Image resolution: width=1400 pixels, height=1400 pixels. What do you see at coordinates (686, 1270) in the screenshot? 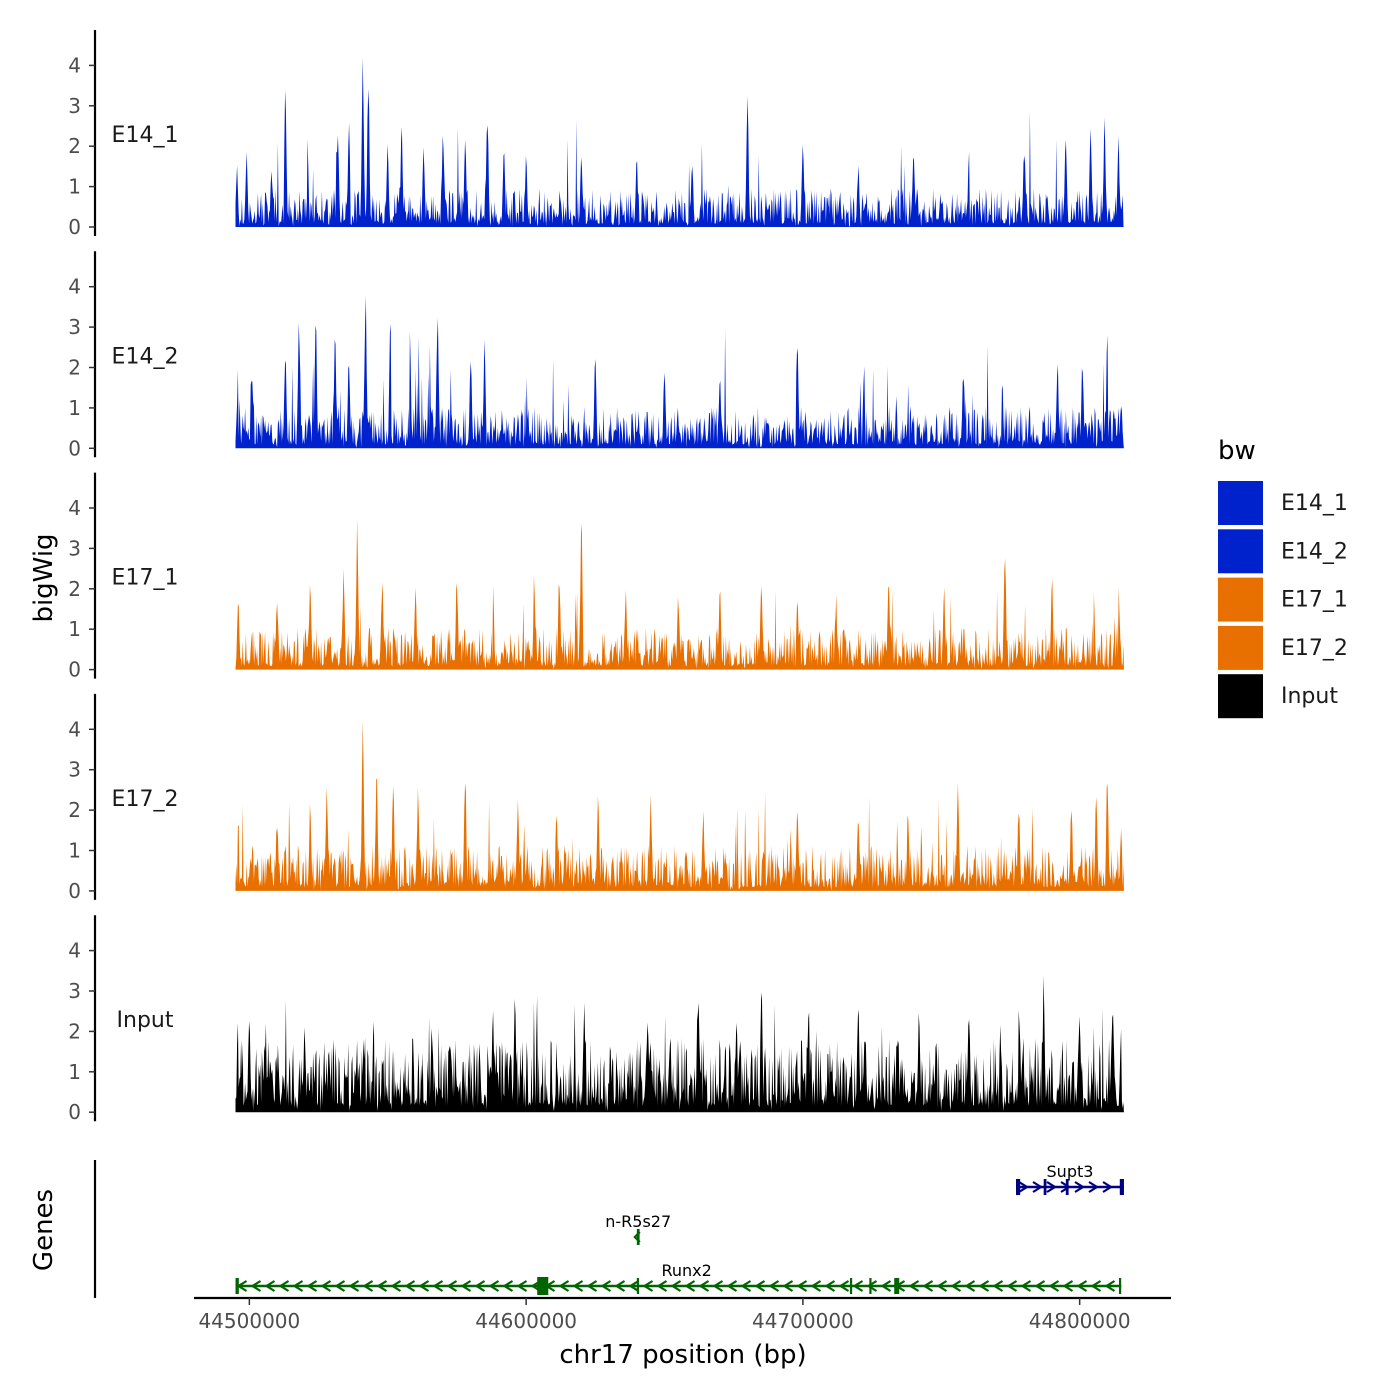
I see `gene-label: Runx2` at bounding box center [686, 1270].